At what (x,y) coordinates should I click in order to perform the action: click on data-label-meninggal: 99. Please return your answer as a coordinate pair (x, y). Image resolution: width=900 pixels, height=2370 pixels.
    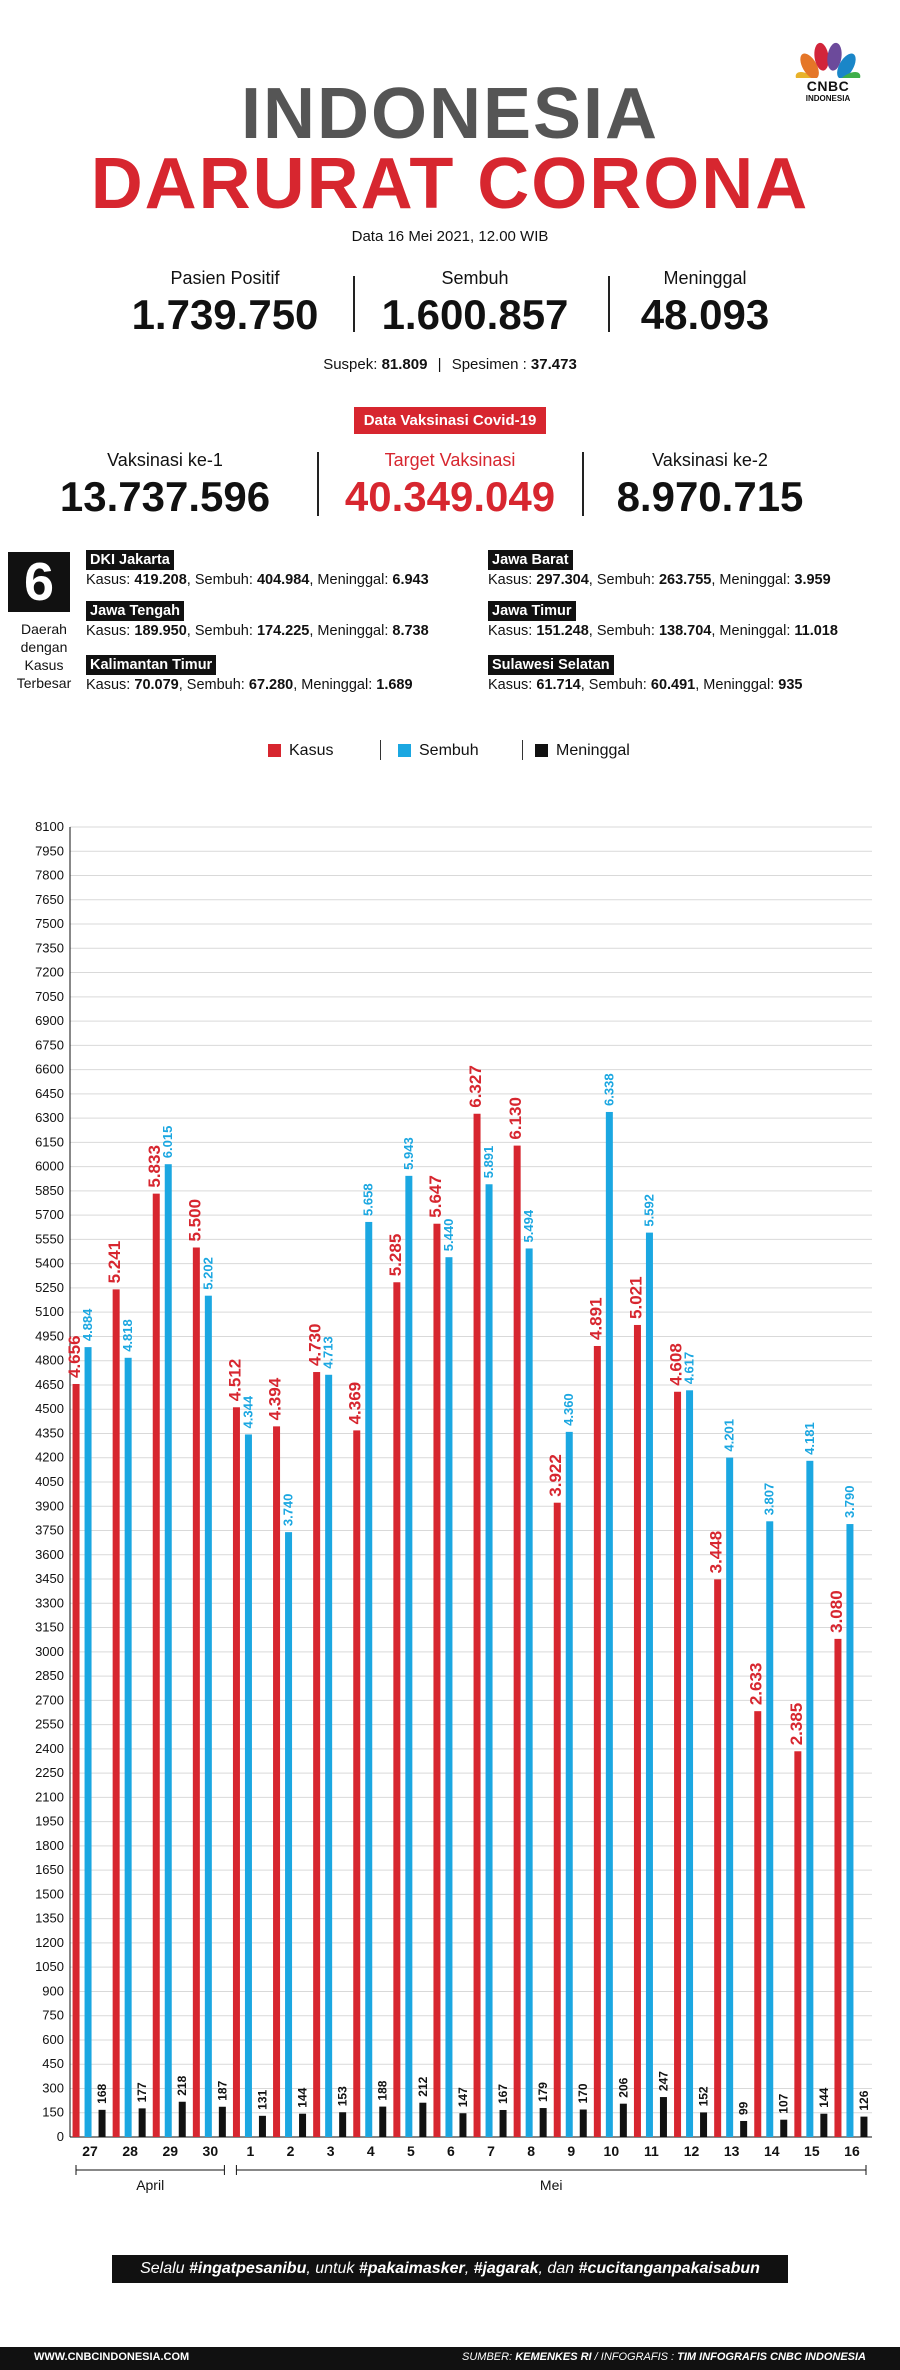
    Looking at the image, I should click on (744, 2108).